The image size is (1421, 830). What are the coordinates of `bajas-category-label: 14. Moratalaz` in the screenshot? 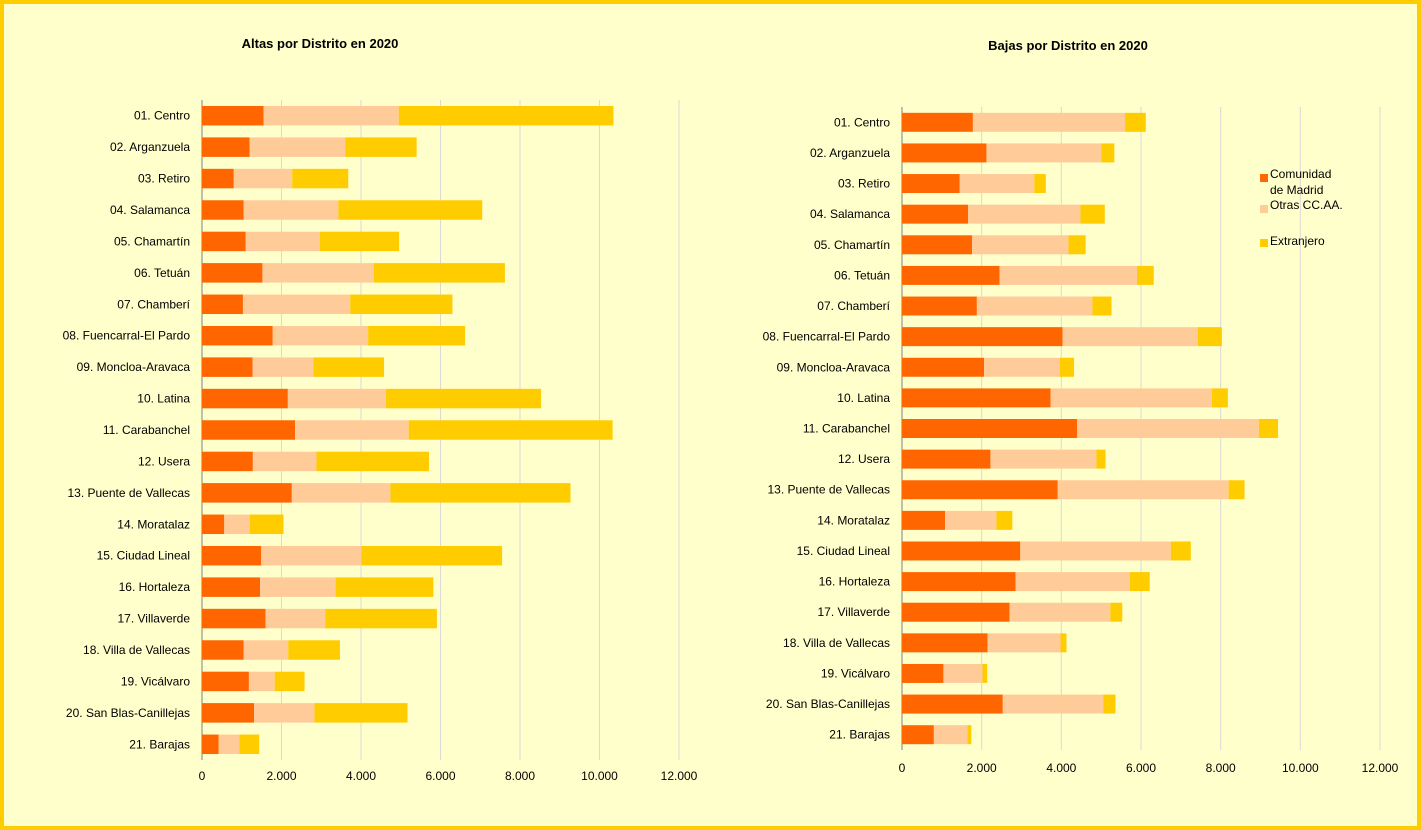 It's located at (853, 520).